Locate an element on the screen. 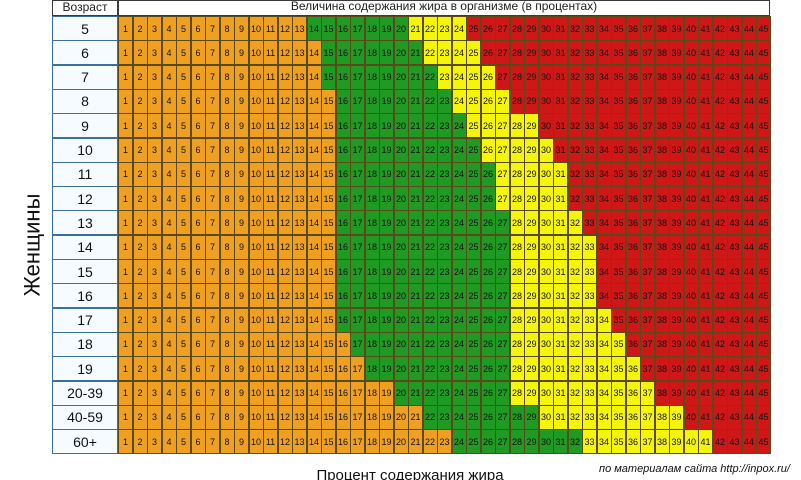  age-label: 6 is located at coordinates (85, 53).